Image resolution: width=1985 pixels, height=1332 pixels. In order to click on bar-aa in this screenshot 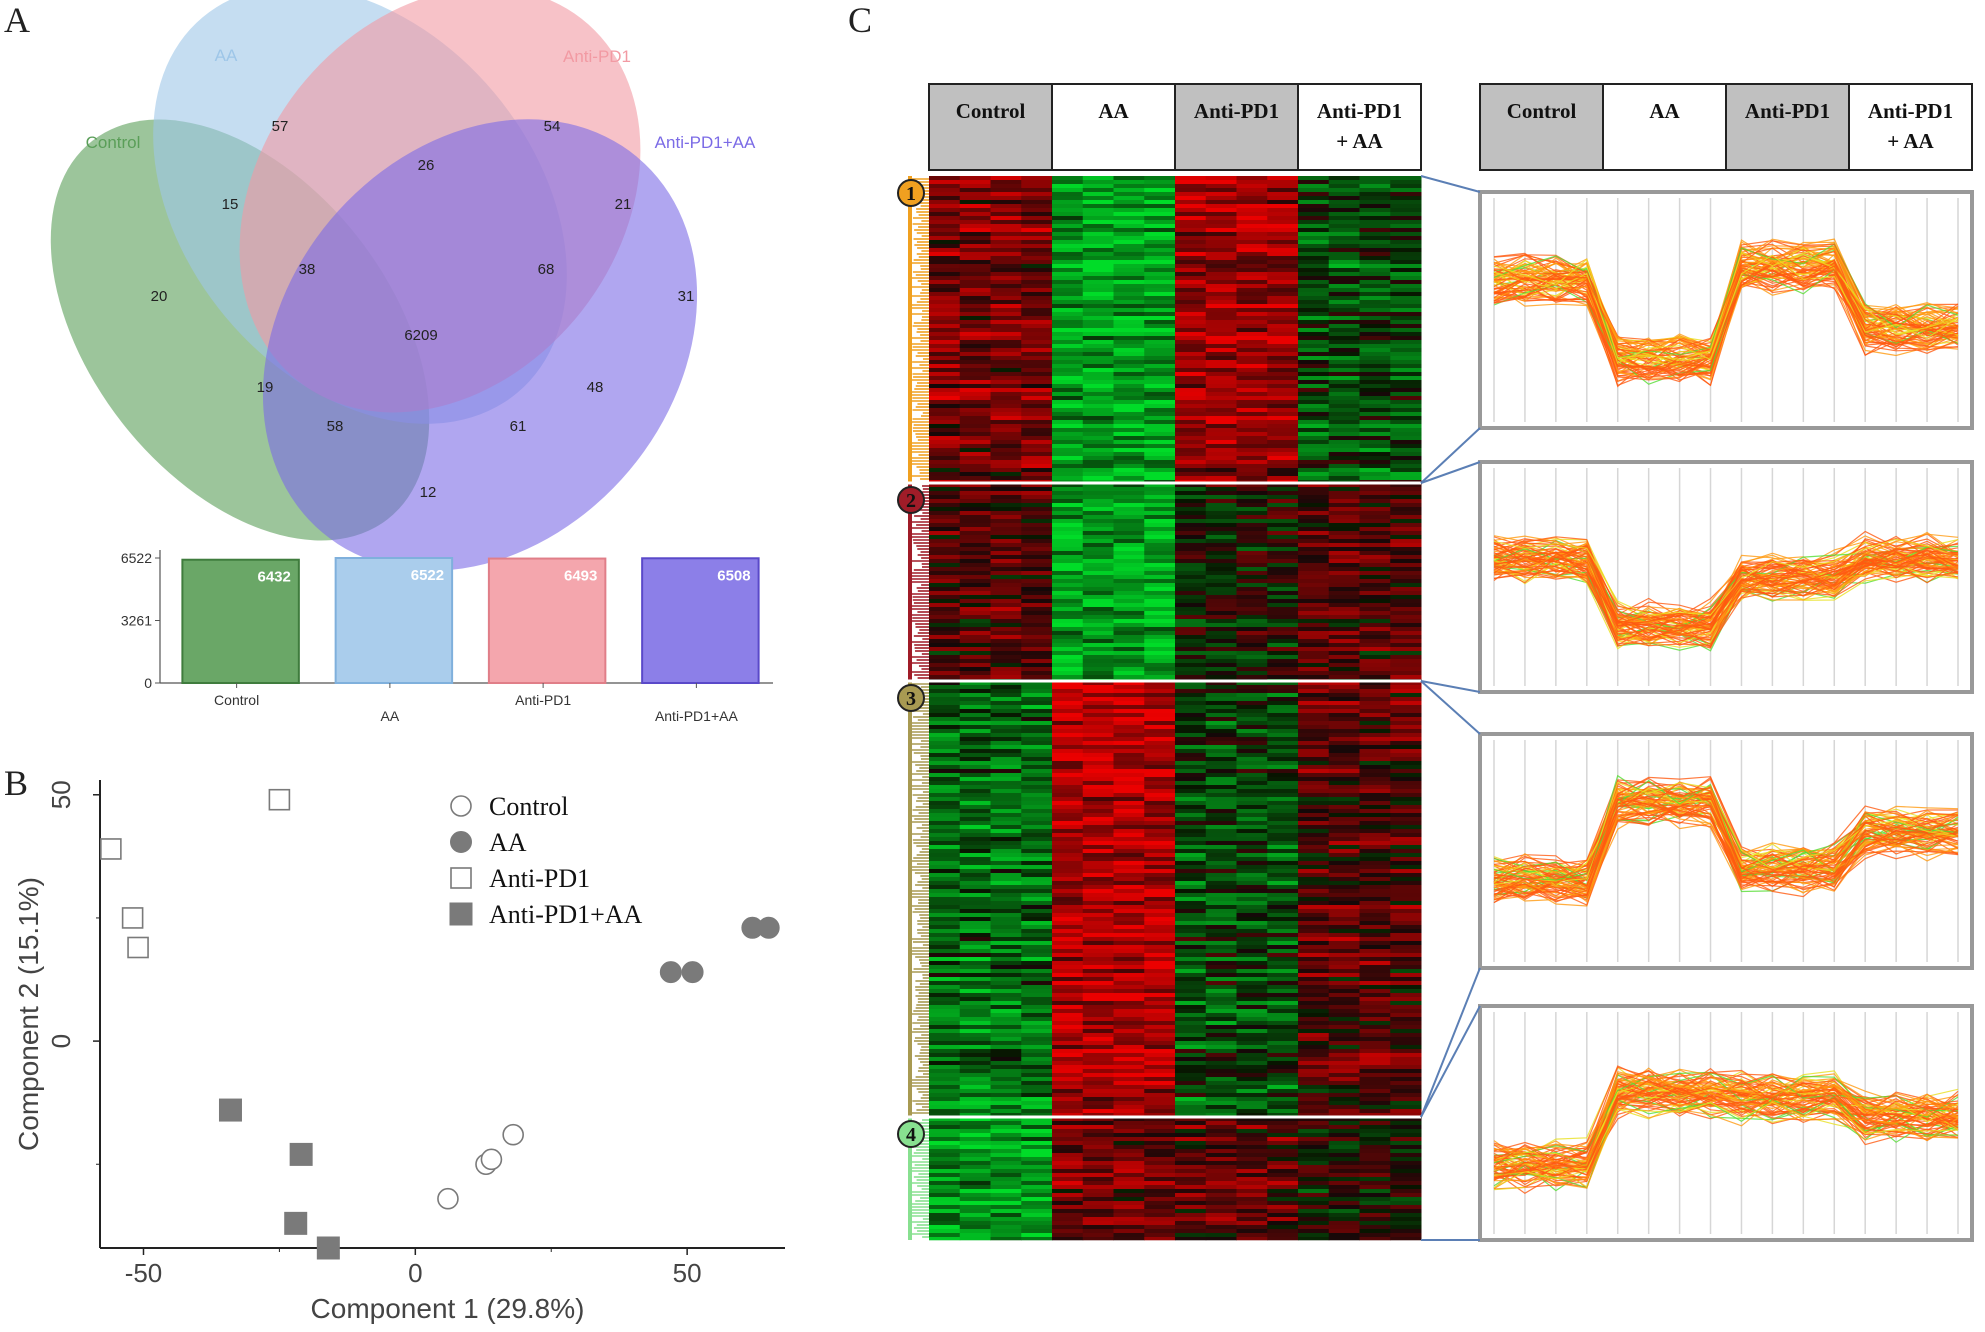, I will do `click(394, 620)`.